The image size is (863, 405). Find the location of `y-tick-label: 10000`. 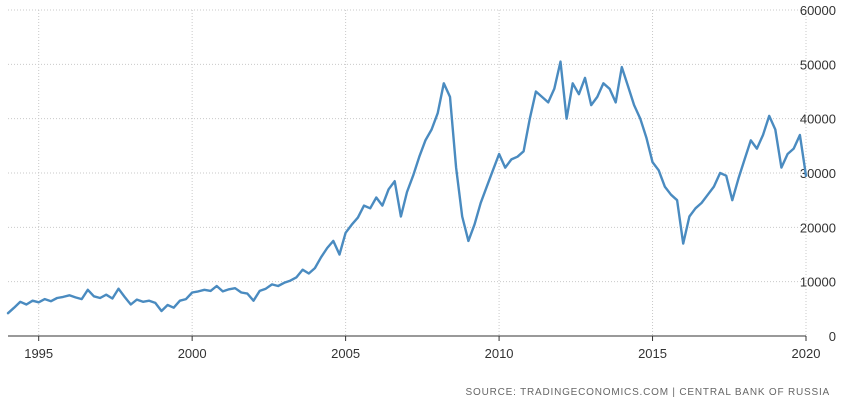

y-tick-label: 10000 is located at coordinates (818, 282).